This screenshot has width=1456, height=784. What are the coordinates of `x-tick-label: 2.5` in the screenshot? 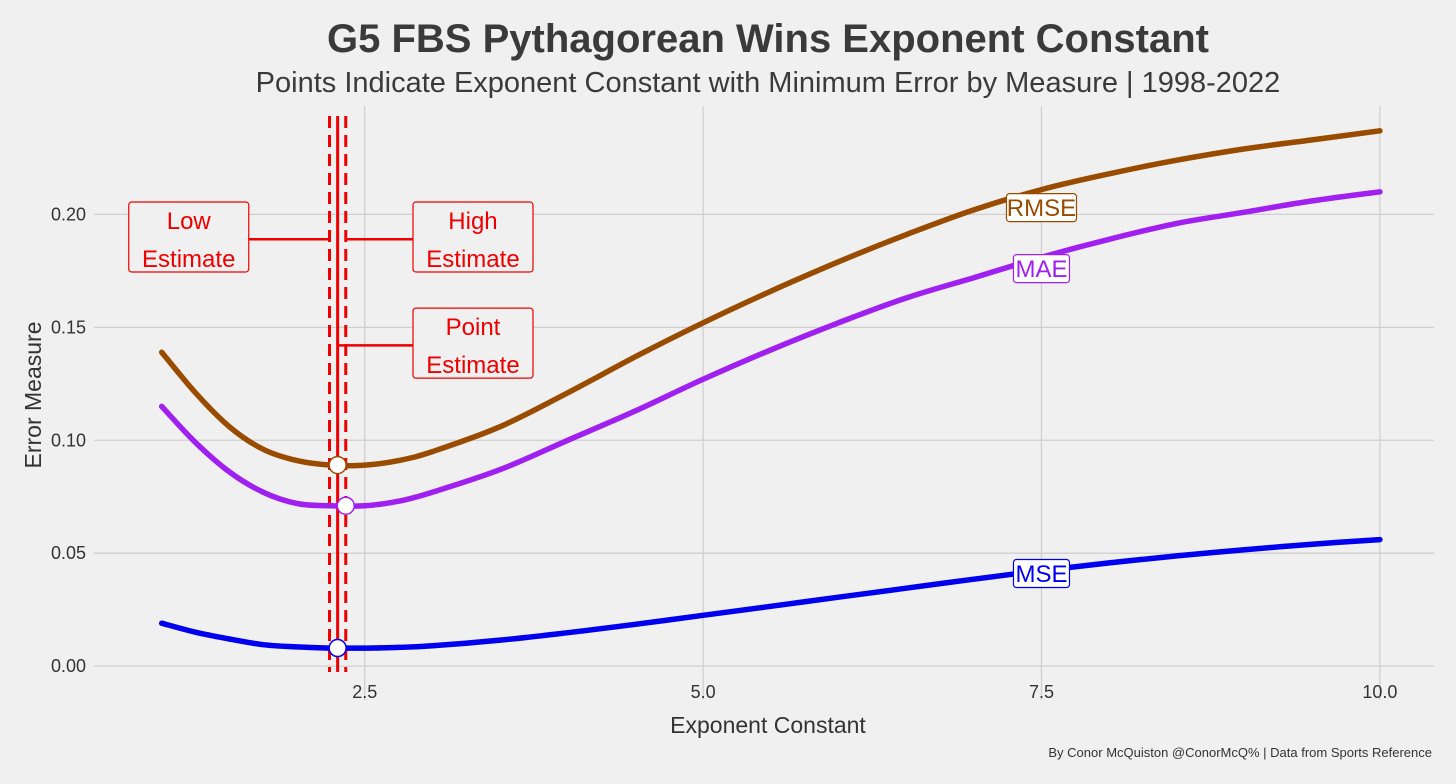 It's located at (364, 692).